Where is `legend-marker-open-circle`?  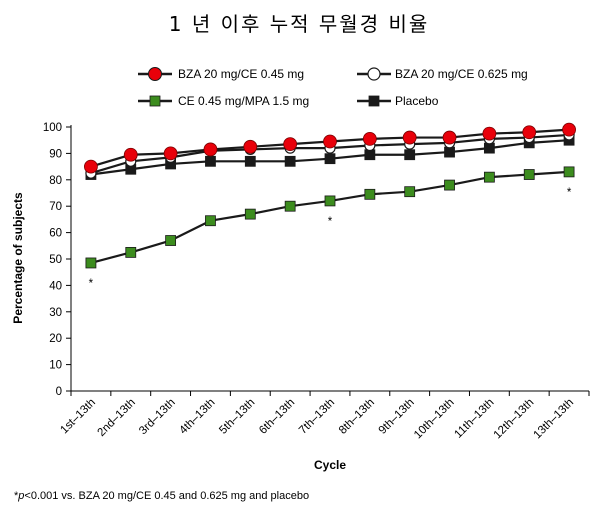
legend-marker-open-circle is located at coordinates (374, 74).